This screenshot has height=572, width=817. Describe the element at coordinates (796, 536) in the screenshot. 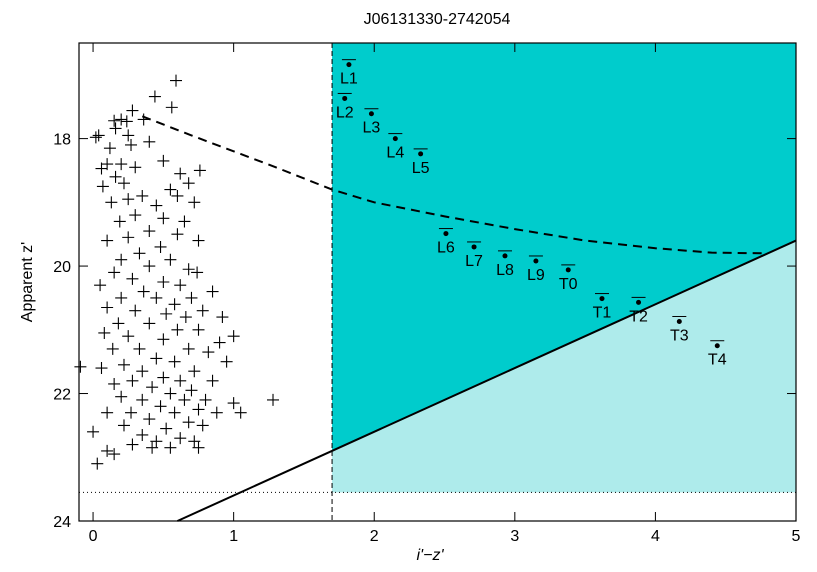

I see `x-tick-label: 5` at that location.